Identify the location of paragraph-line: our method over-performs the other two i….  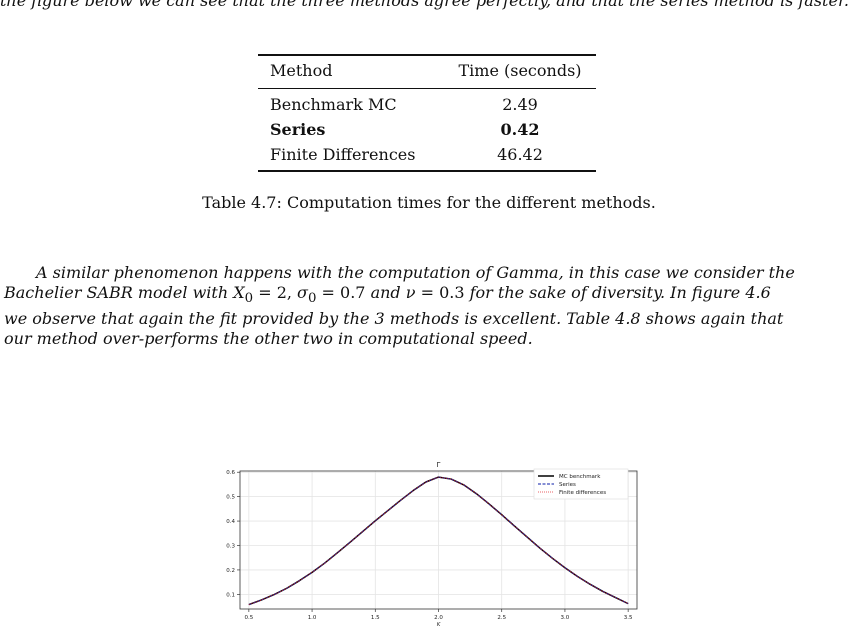
(268, 339).